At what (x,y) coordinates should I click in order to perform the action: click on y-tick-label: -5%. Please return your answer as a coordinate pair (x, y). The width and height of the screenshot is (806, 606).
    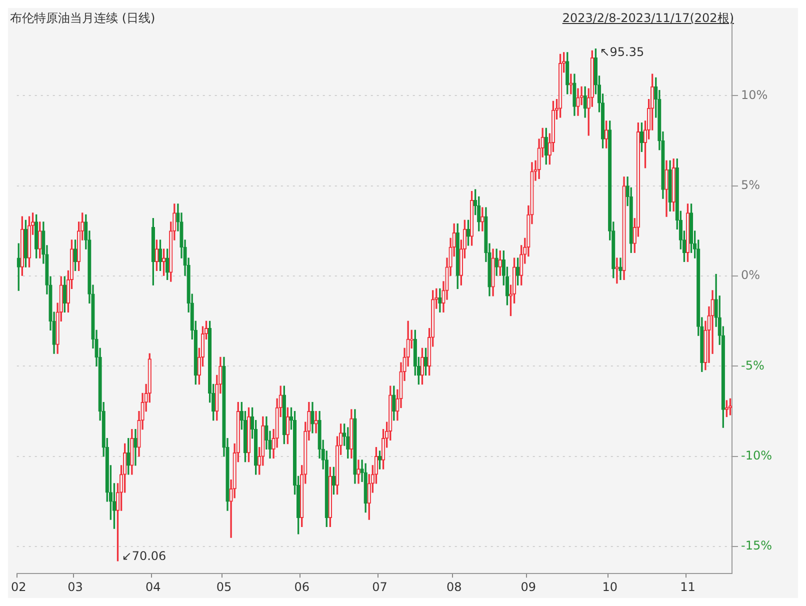
    Looking at the image, I should click on (752, 365).